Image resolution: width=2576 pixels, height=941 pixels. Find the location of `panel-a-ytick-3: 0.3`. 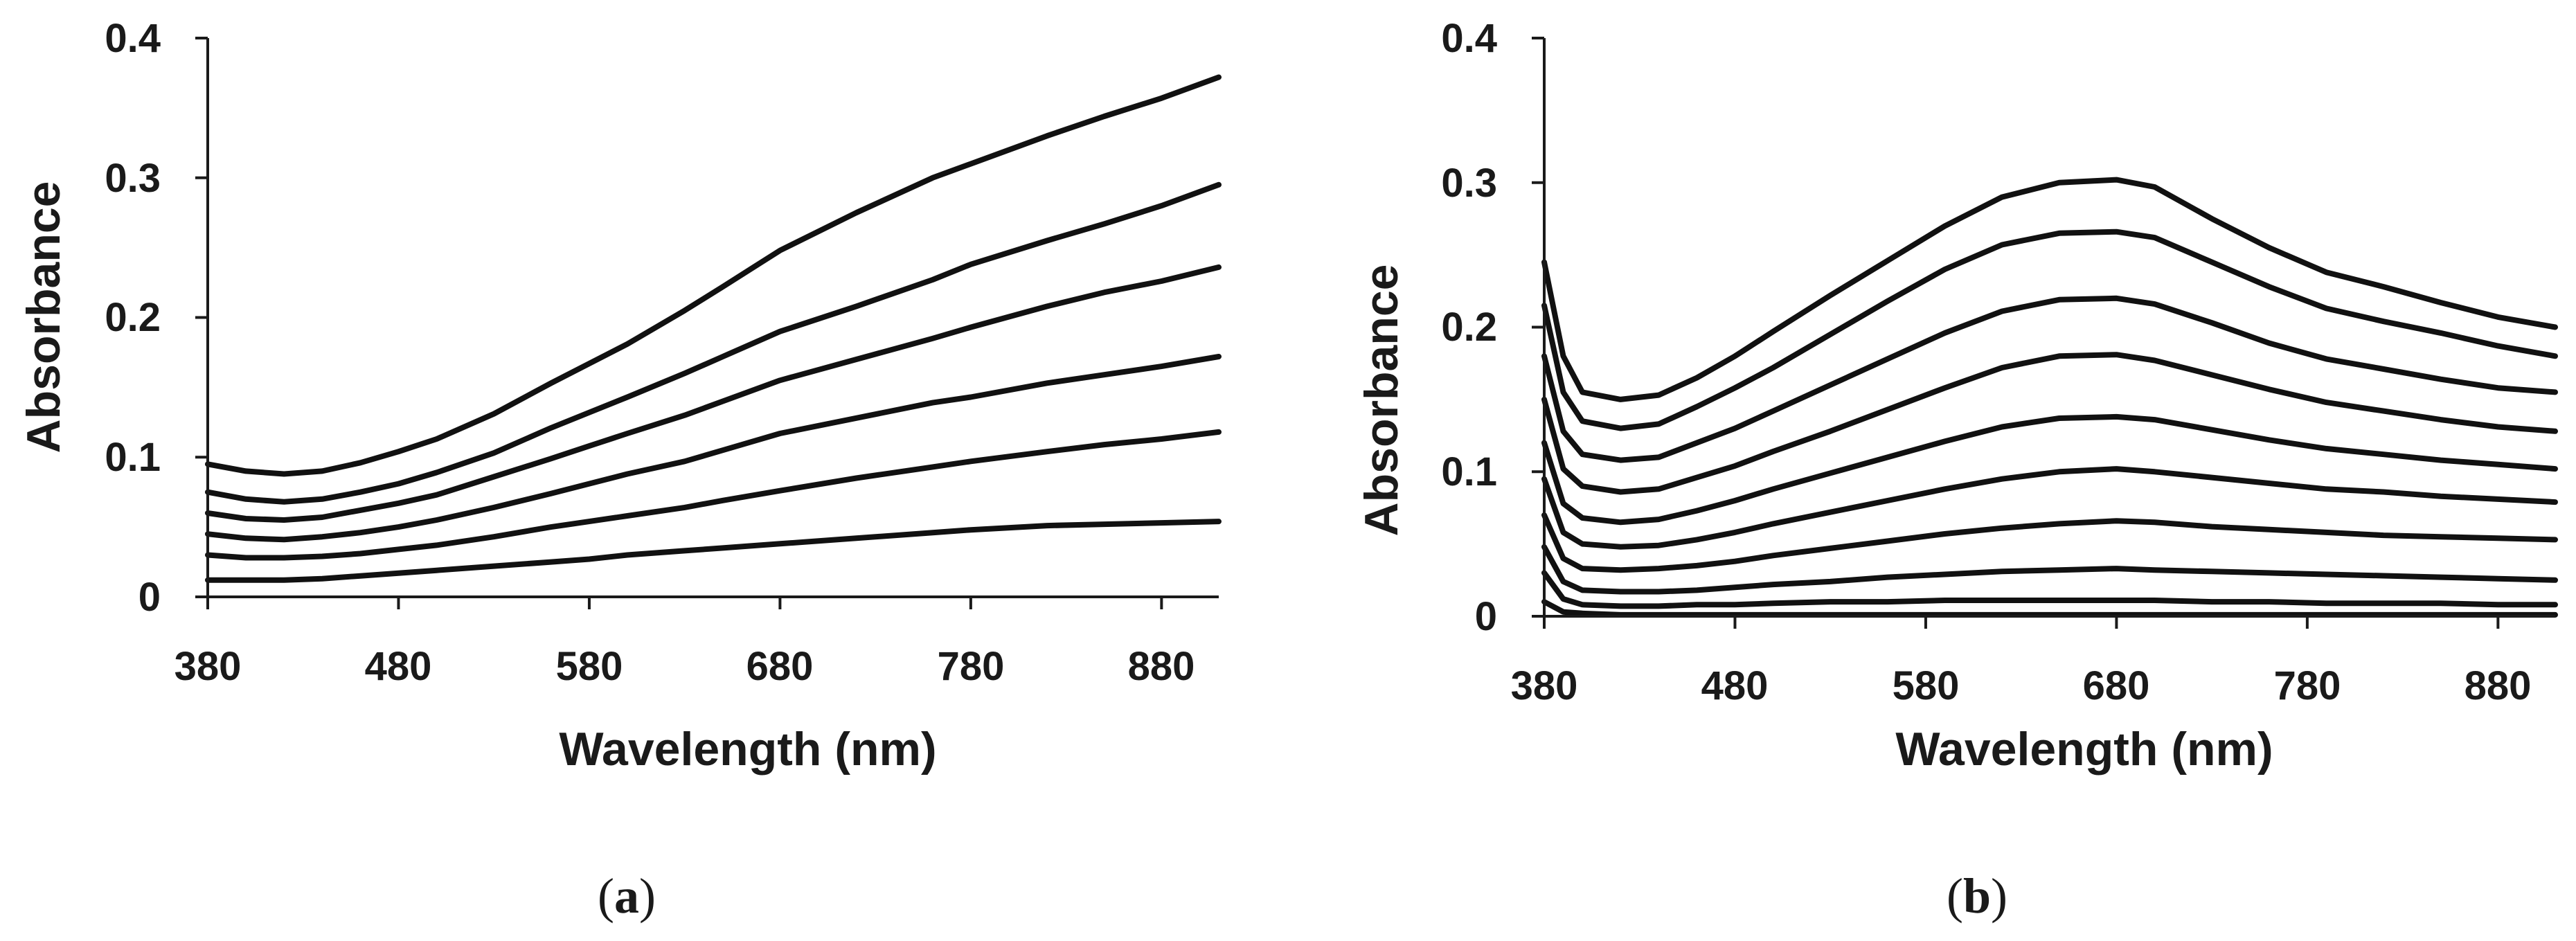

panel-a-ytick-3: 0.3 is located at coordinates (133, 178).